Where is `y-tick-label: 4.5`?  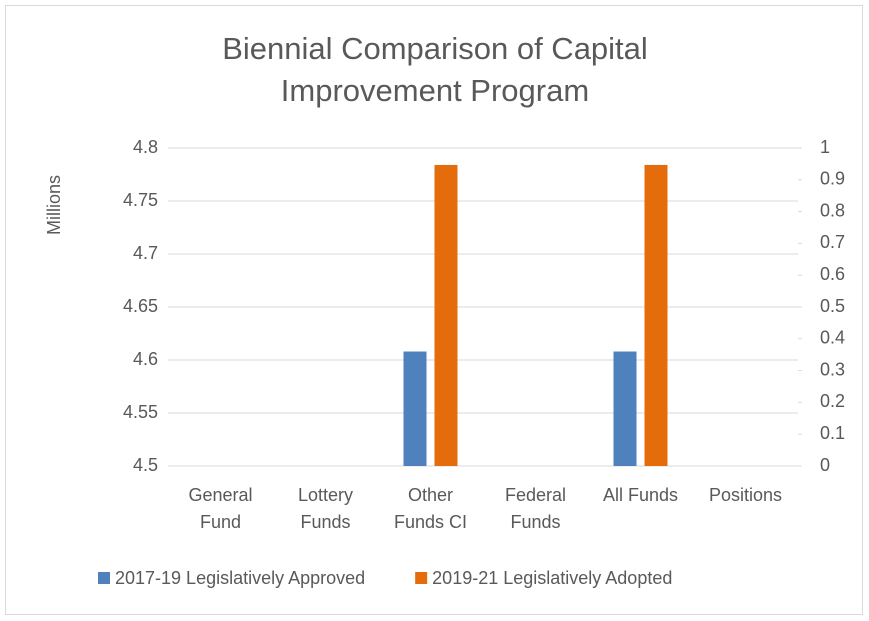 y-tick-label: 4.5 is located at coordinates (145, 465).